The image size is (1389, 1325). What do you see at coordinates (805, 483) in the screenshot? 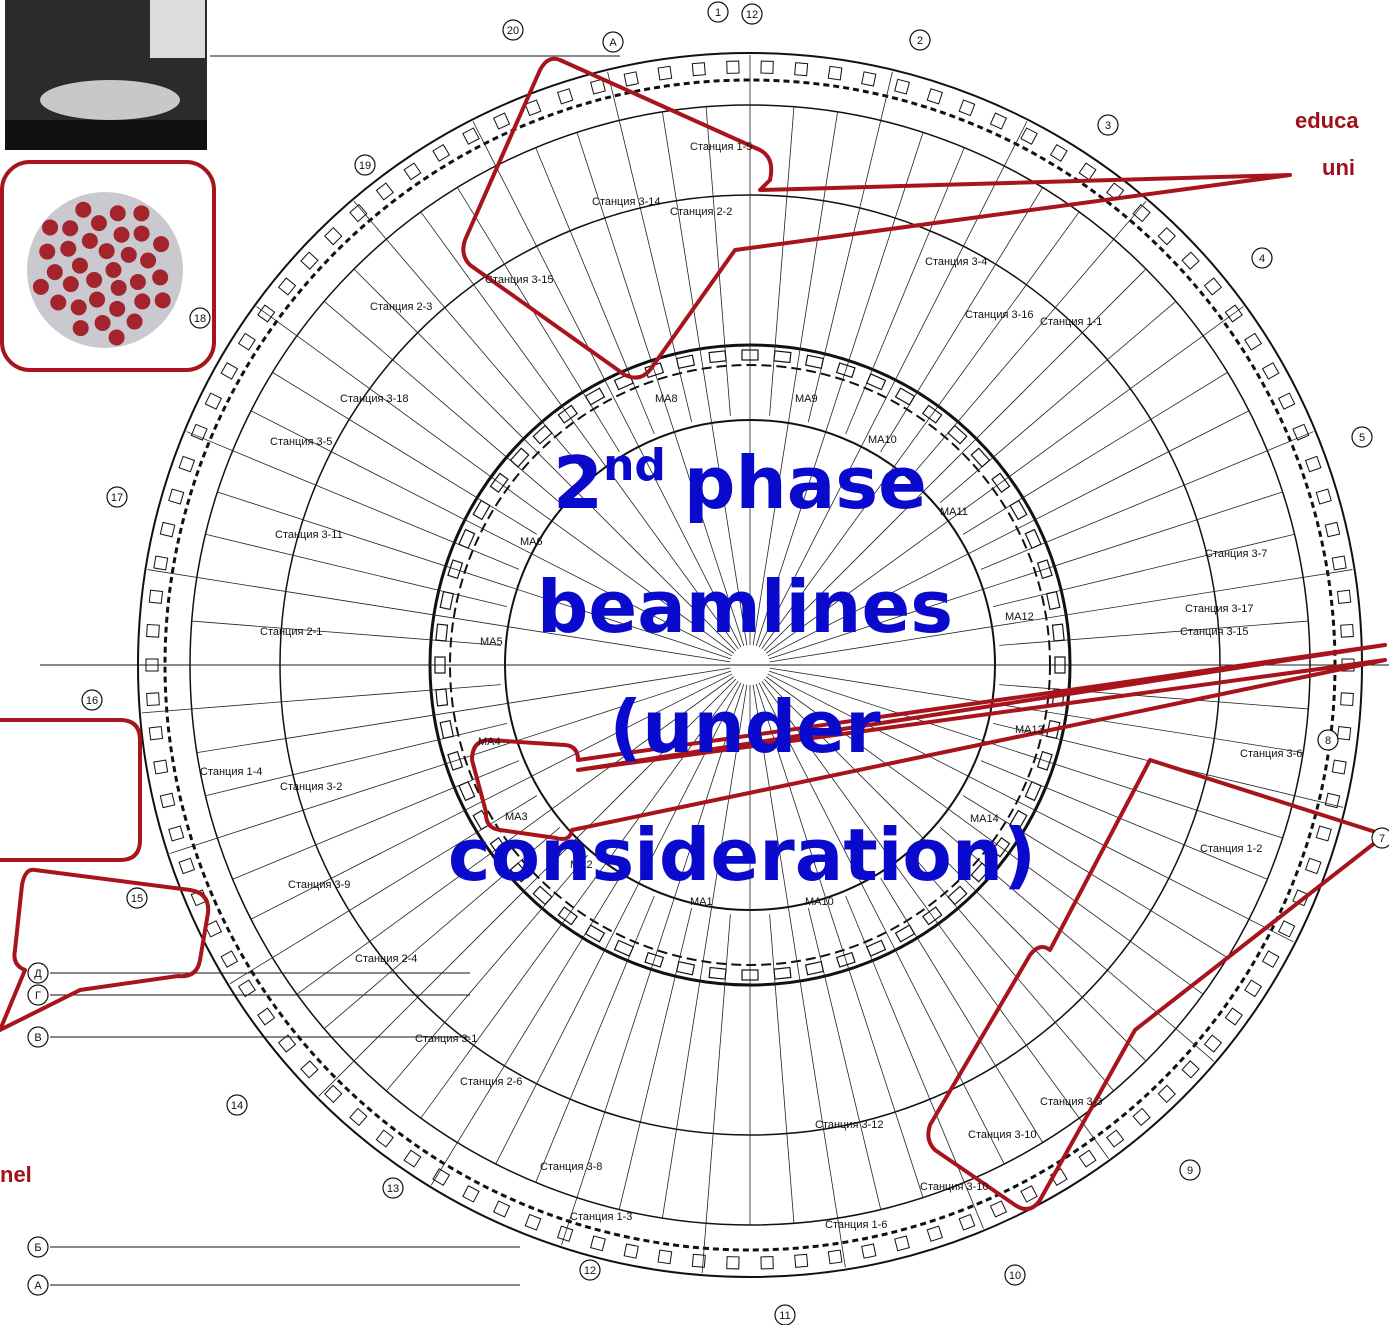
I see `headline-word: phase` at bounding box center [805, 483].